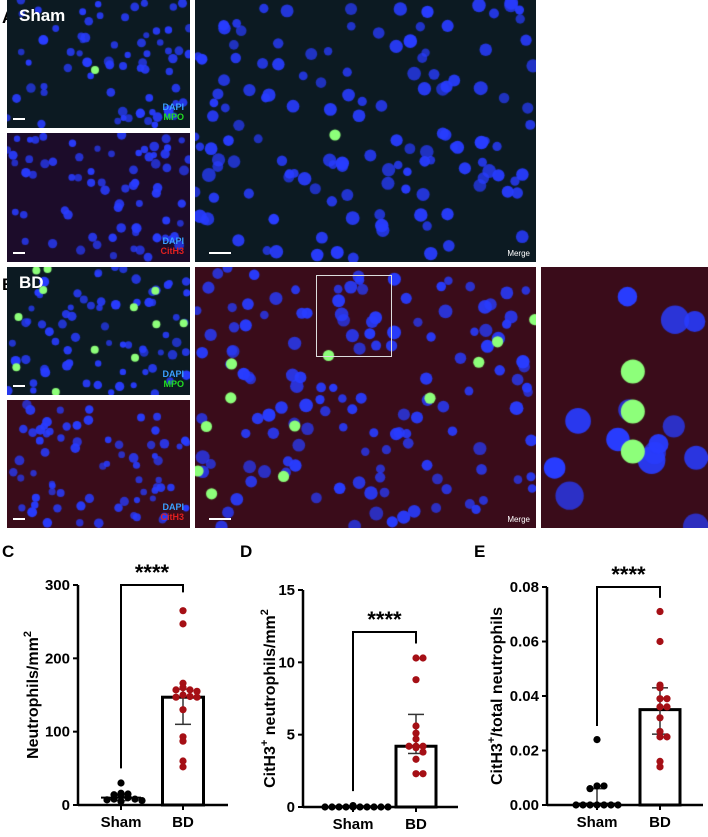 This screenshot has height=837, width=708. I want to click on micrograph-bd-mpo: BD DAPI MPO, so click(98, 331).